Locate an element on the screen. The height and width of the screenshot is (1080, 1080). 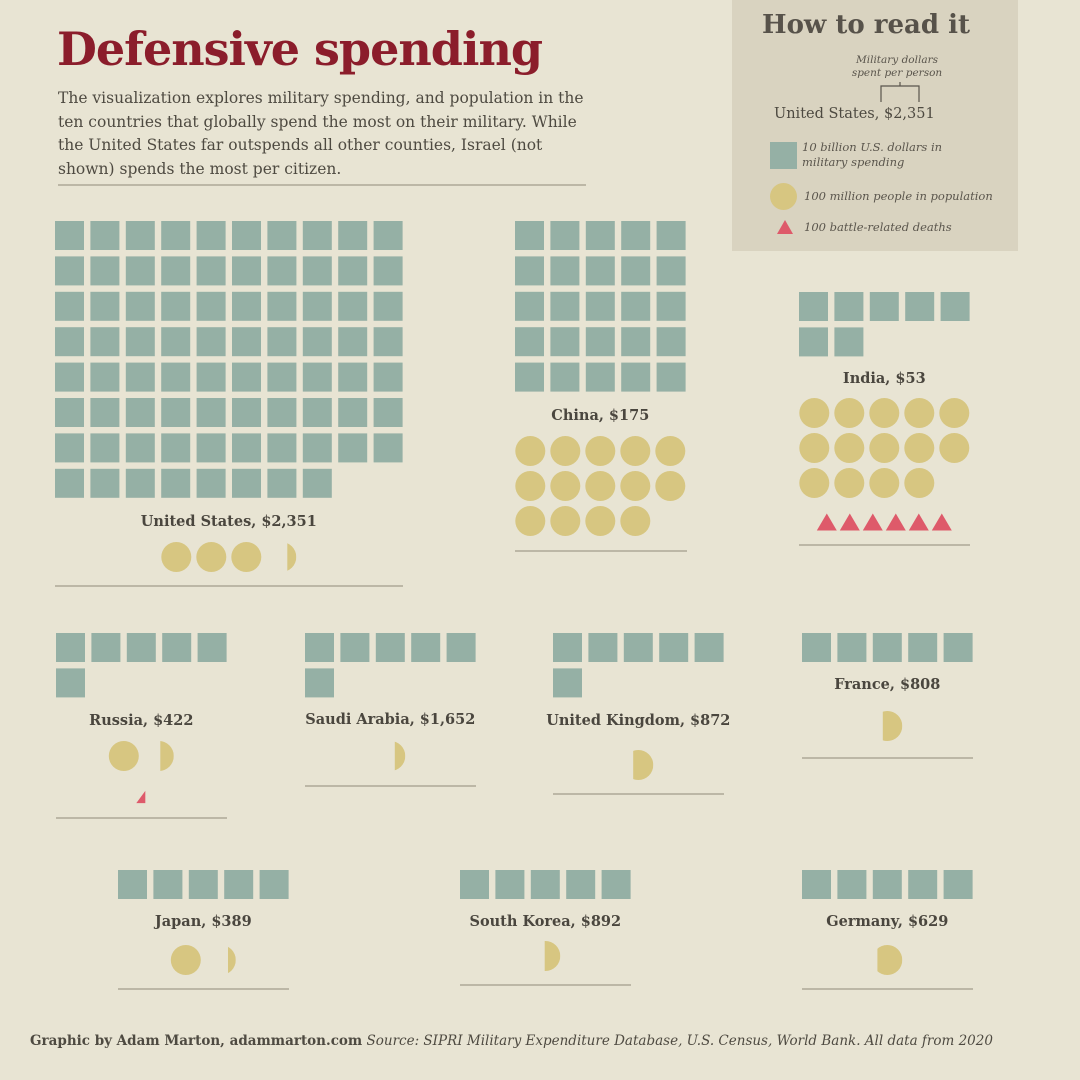
legend-example-label: United States, $2,351 is located at coordinates (854, 114).